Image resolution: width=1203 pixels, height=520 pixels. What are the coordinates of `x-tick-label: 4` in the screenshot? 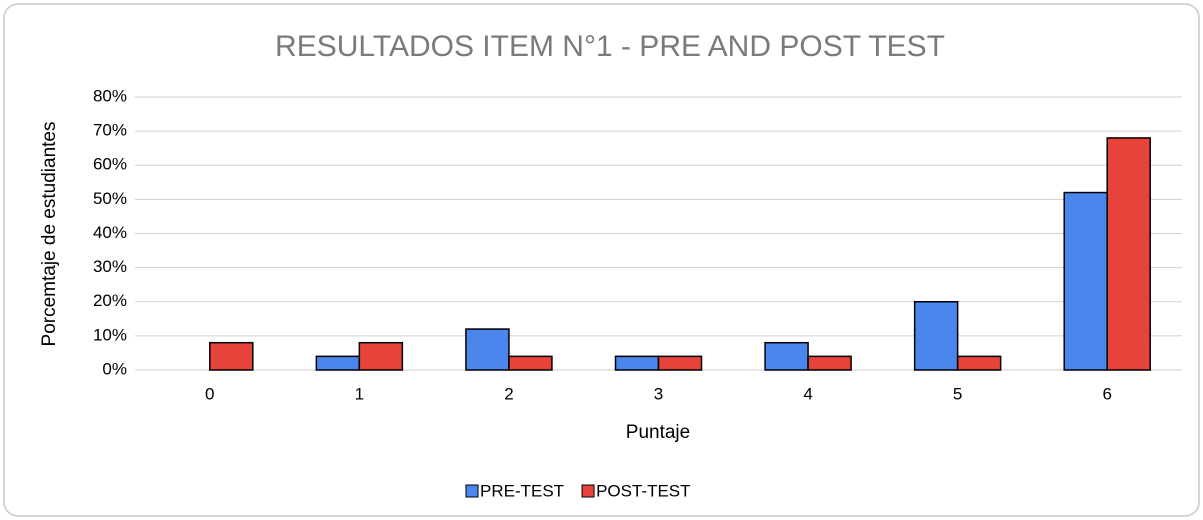 It's located at (807, 393).